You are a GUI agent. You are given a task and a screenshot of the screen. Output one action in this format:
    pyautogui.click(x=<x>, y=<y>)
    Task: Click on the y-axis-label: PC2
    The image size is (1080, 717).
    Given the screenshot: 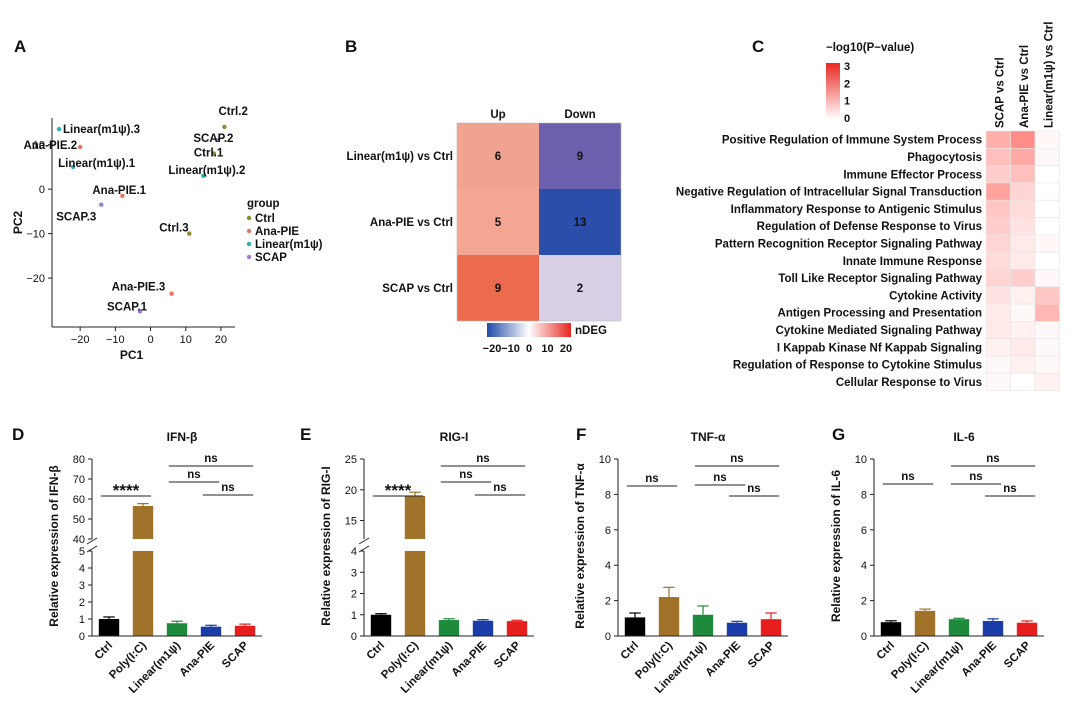 What is the action you would take?
    pyautogui.click(x=18, y=223)
    